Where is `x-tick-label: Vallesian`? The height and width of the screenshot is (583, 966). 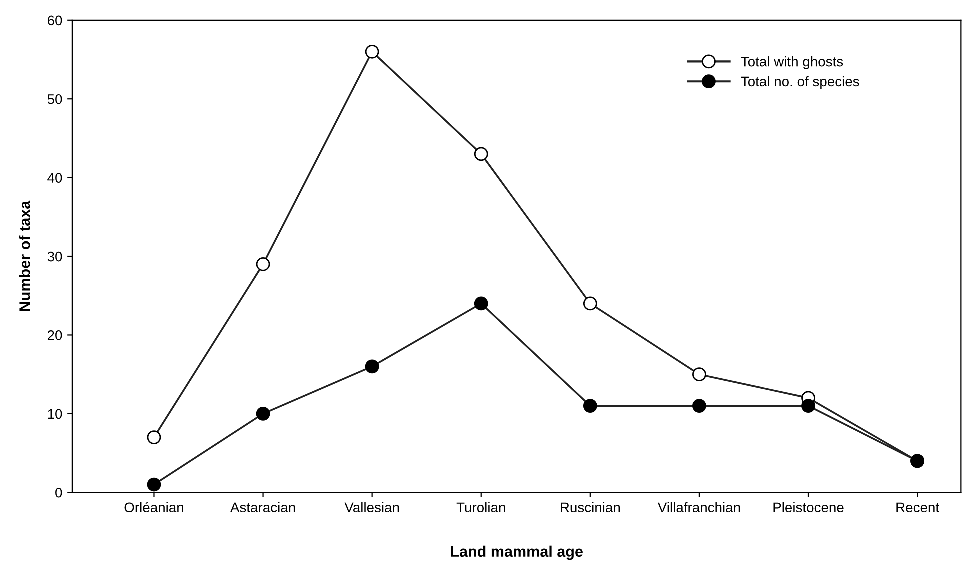
x-tick-label: Vallesian is located at coordinates (372, 507).